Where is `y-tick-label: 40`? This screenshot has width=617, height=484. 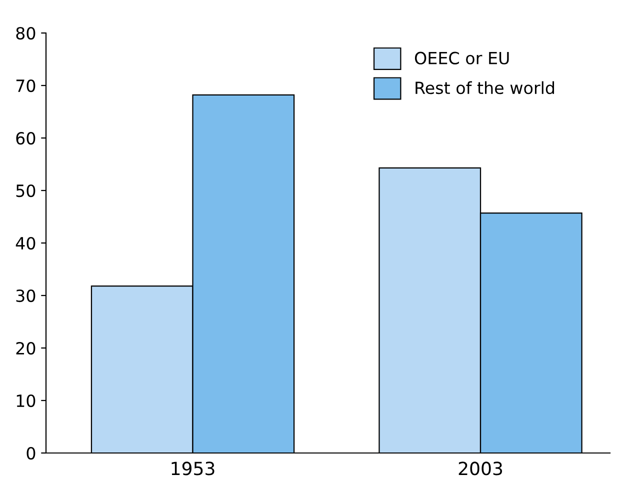 y-tick-label: 40 is located at coordinates (26, 243).